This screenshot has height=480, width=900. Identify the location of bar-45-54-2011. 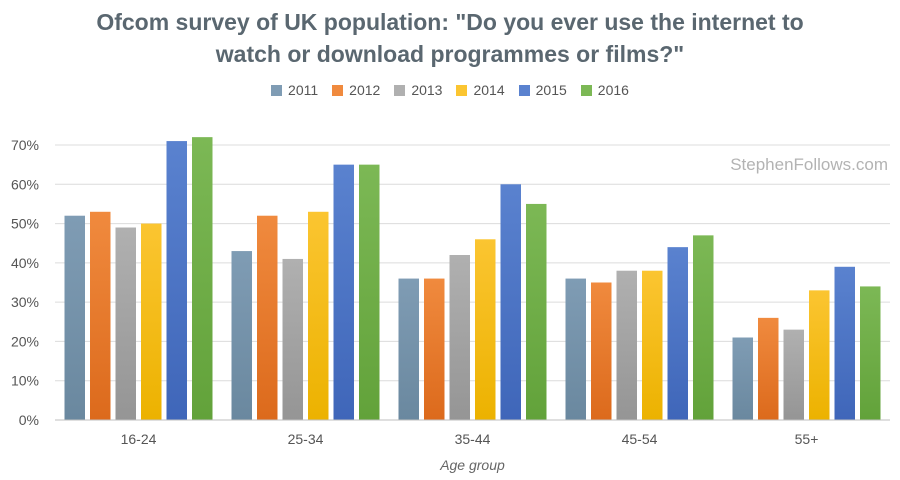
(575, 349).